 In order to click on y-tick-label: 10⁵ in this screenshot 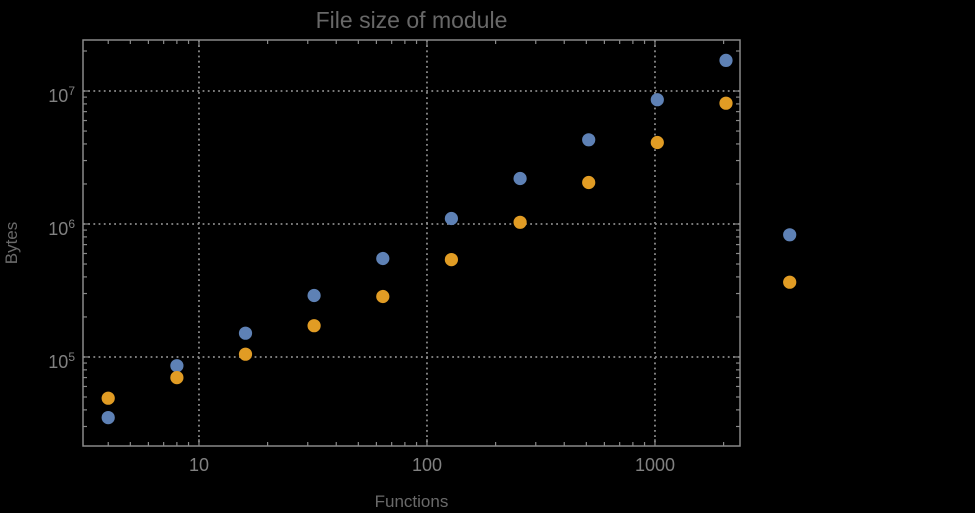, I will do `click(61, 360)`.